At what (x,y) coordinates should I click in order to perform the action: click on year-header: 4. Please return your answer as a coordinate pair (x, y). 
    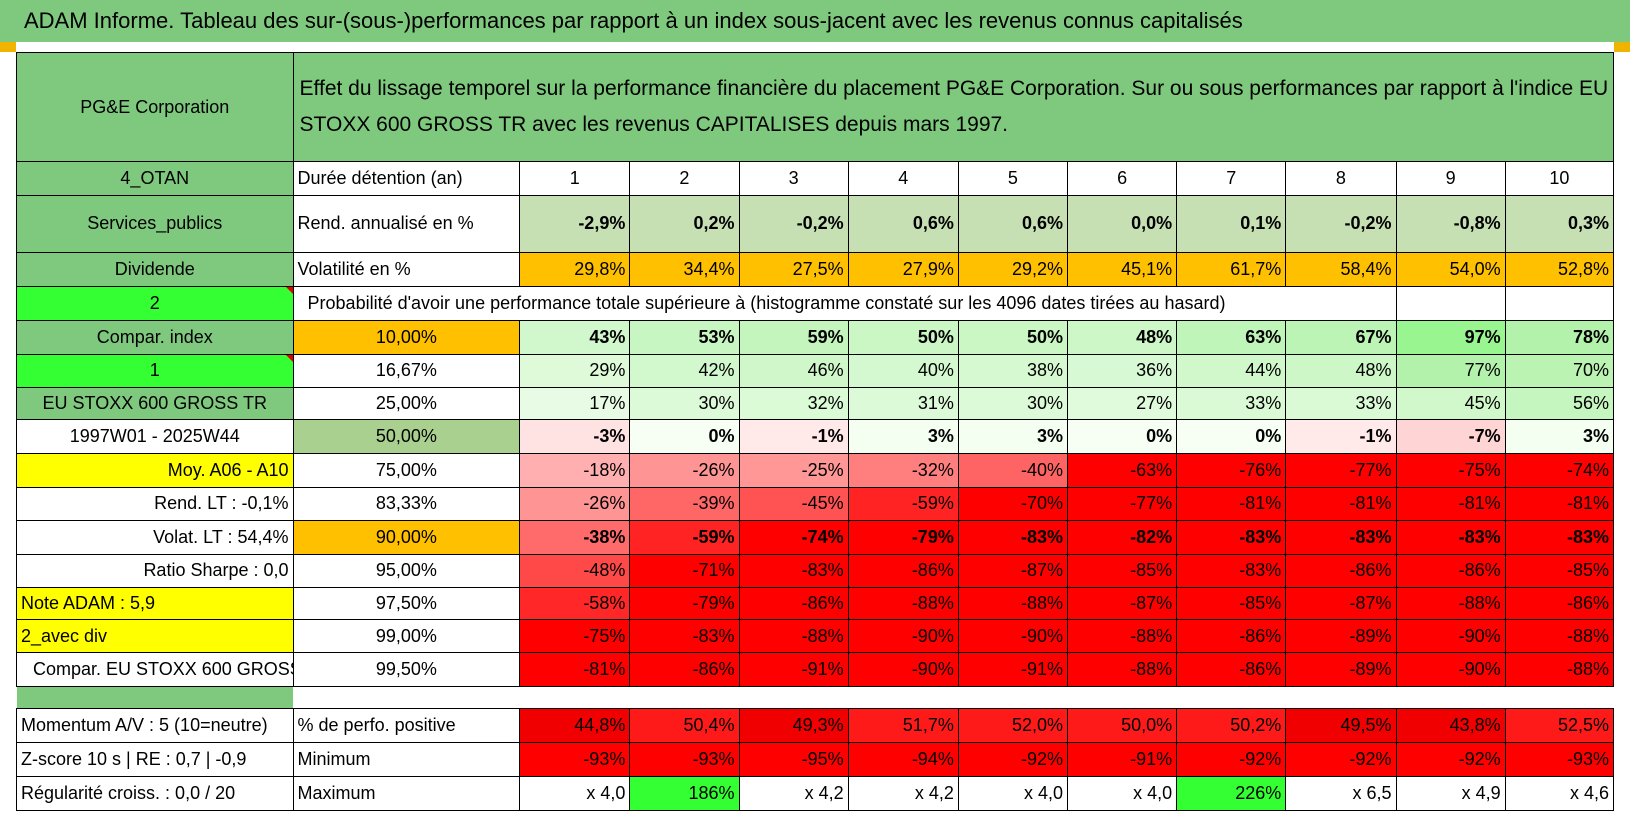
    Looking at the image, I should click on (903, 178).